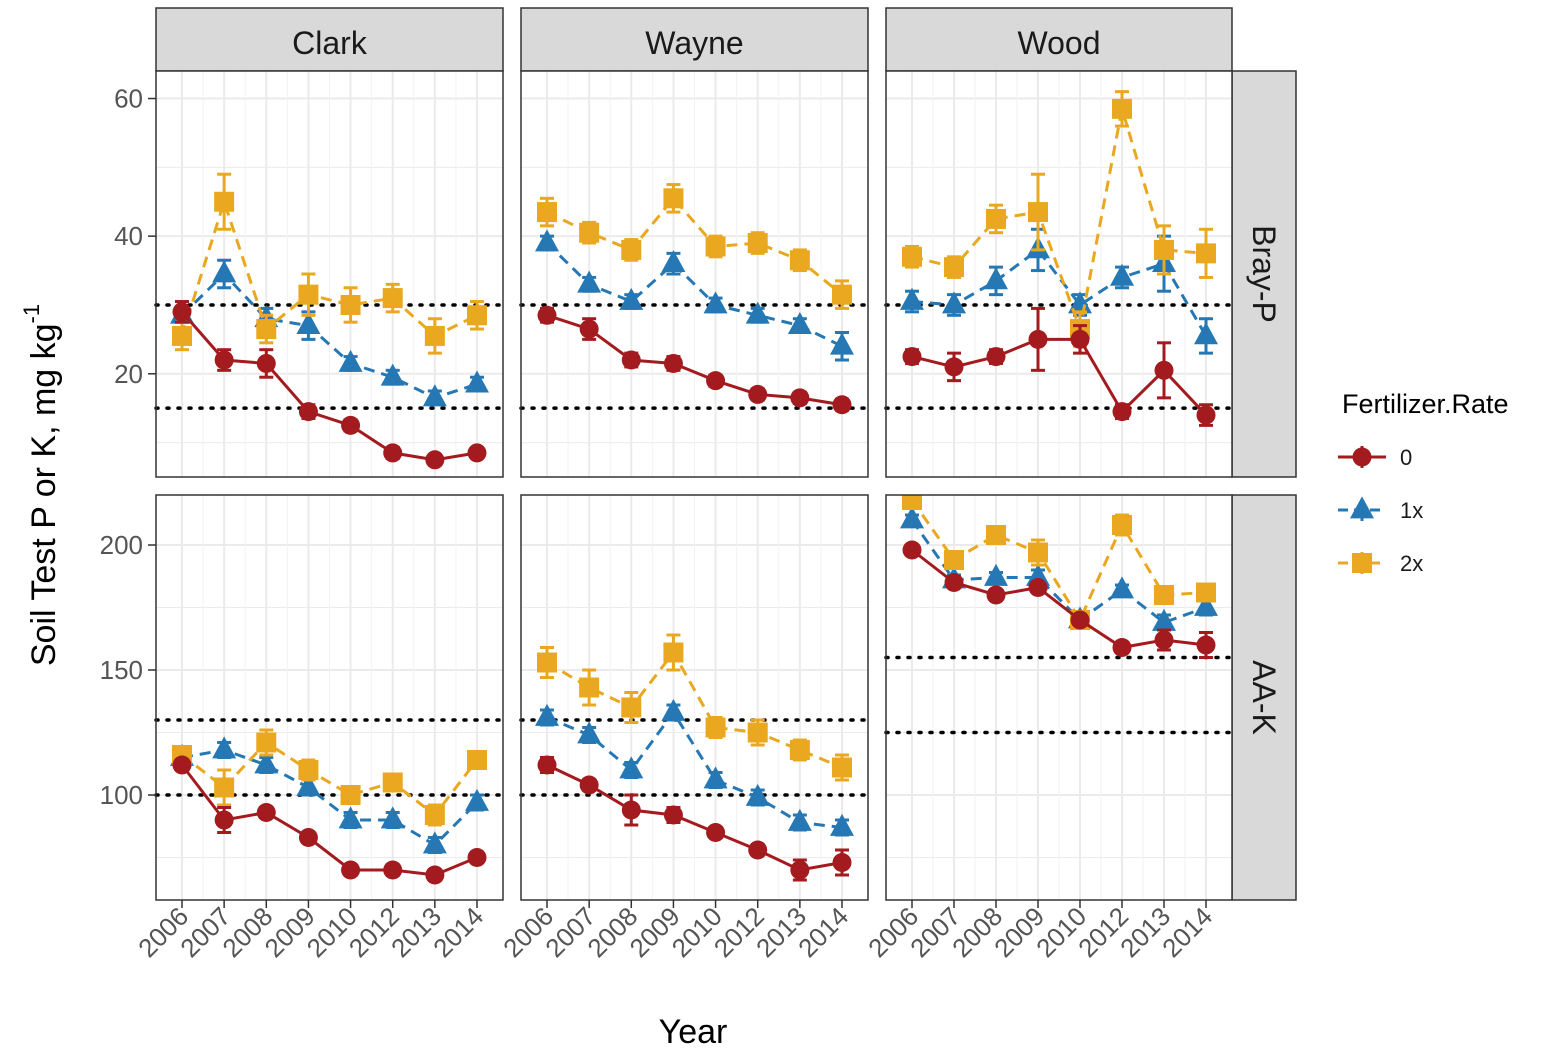  What do you see at coordinates (128, 374) in the screenshot?
I see `y-tick-label: 20` at bounding box center [128, 374].